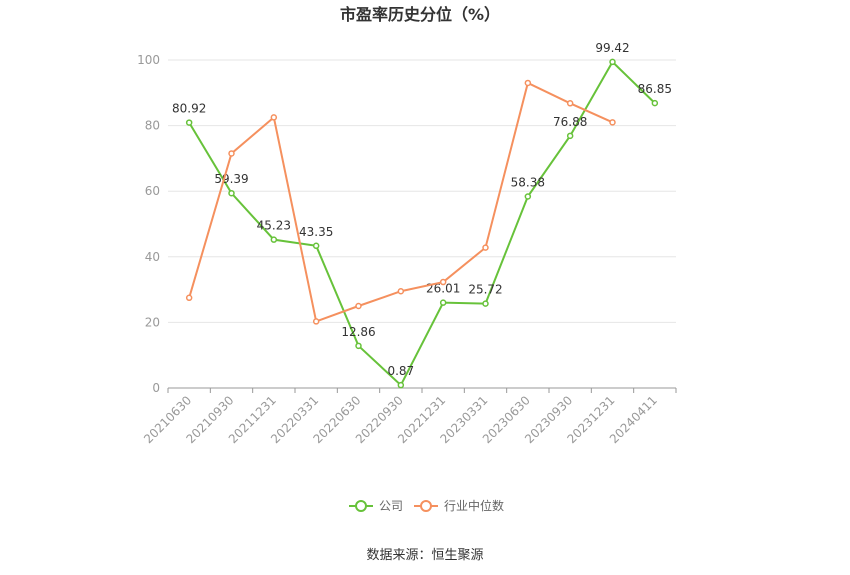 The height and width of the screenshot is (575, 850). What do you see at coordinates (612, 48) in the screenshot?
I see `data-label: 99.42` at bounding box center [612, 48].